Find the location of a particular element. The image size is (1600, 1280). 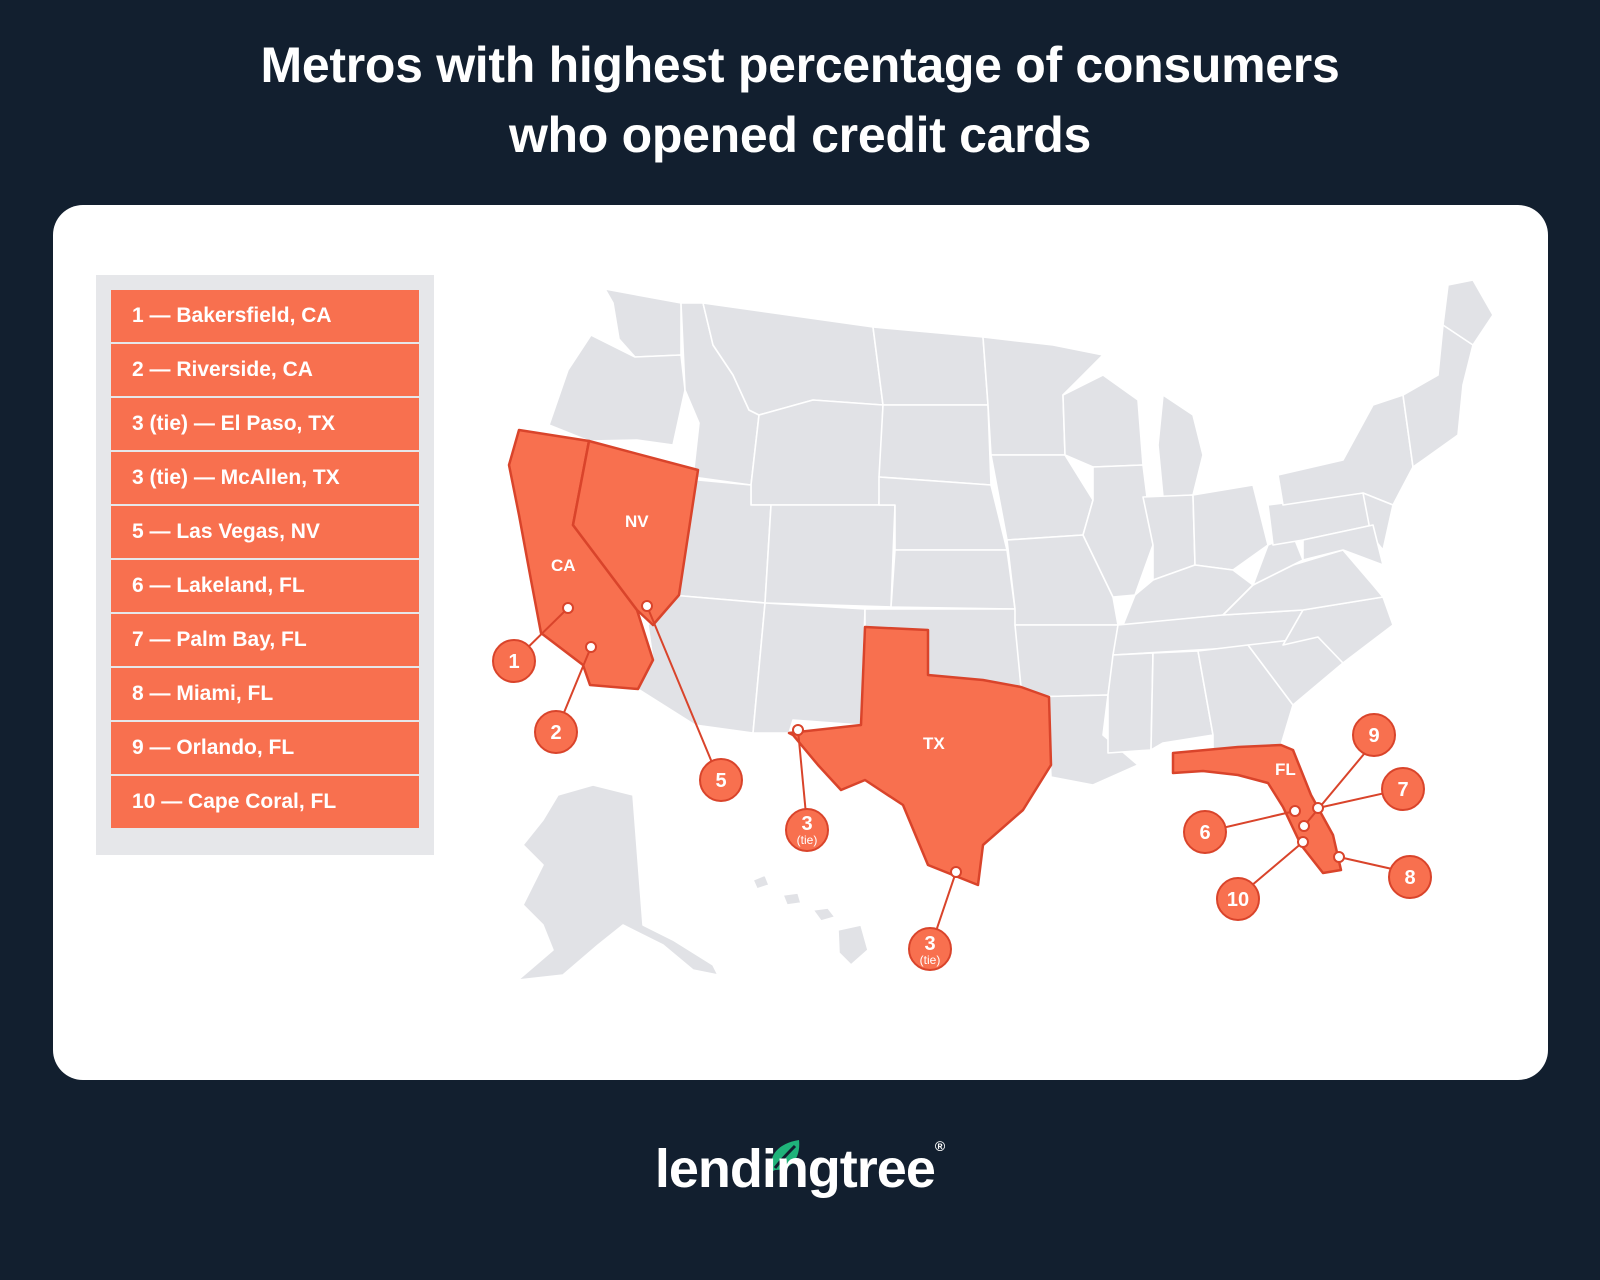

rank-pin: 1 is located at coordinates (514, 661).